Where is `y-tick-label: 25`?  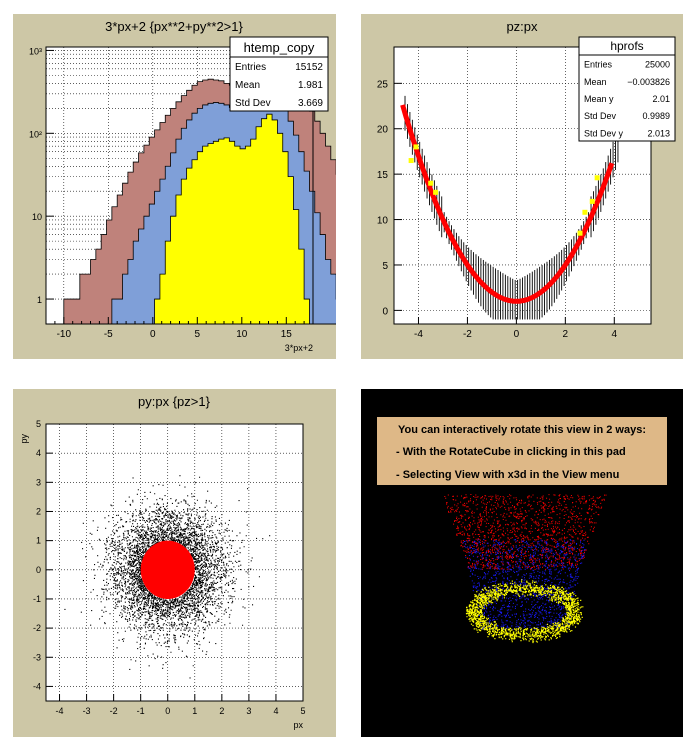 y-tick-label: 25 is located at coordinates (383, 84).